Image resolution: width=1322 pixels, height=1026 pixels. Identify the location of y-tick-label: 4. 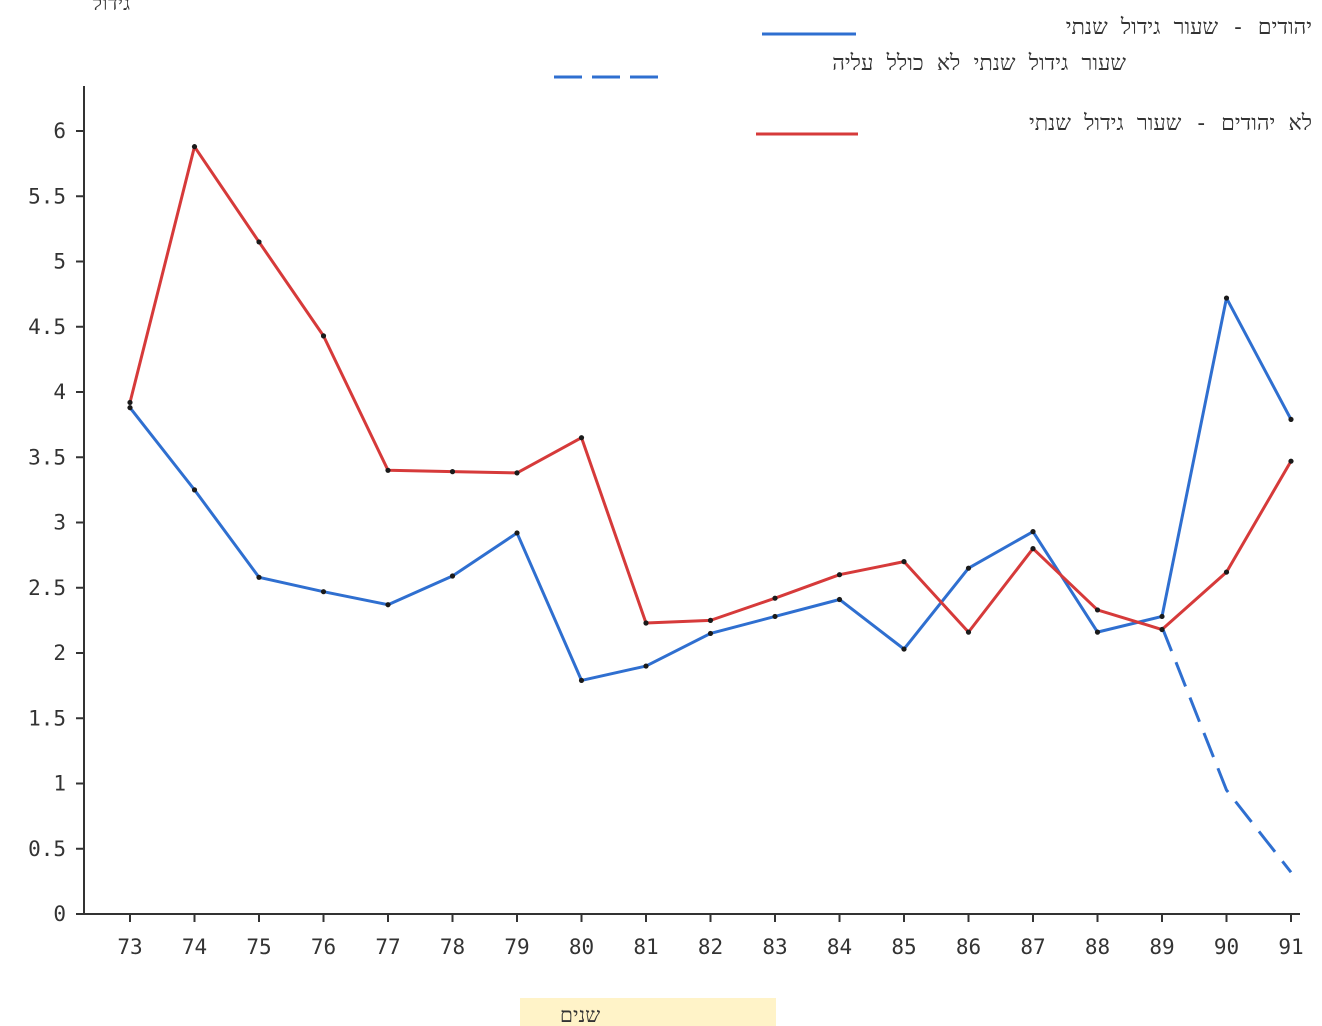
(59, 392).